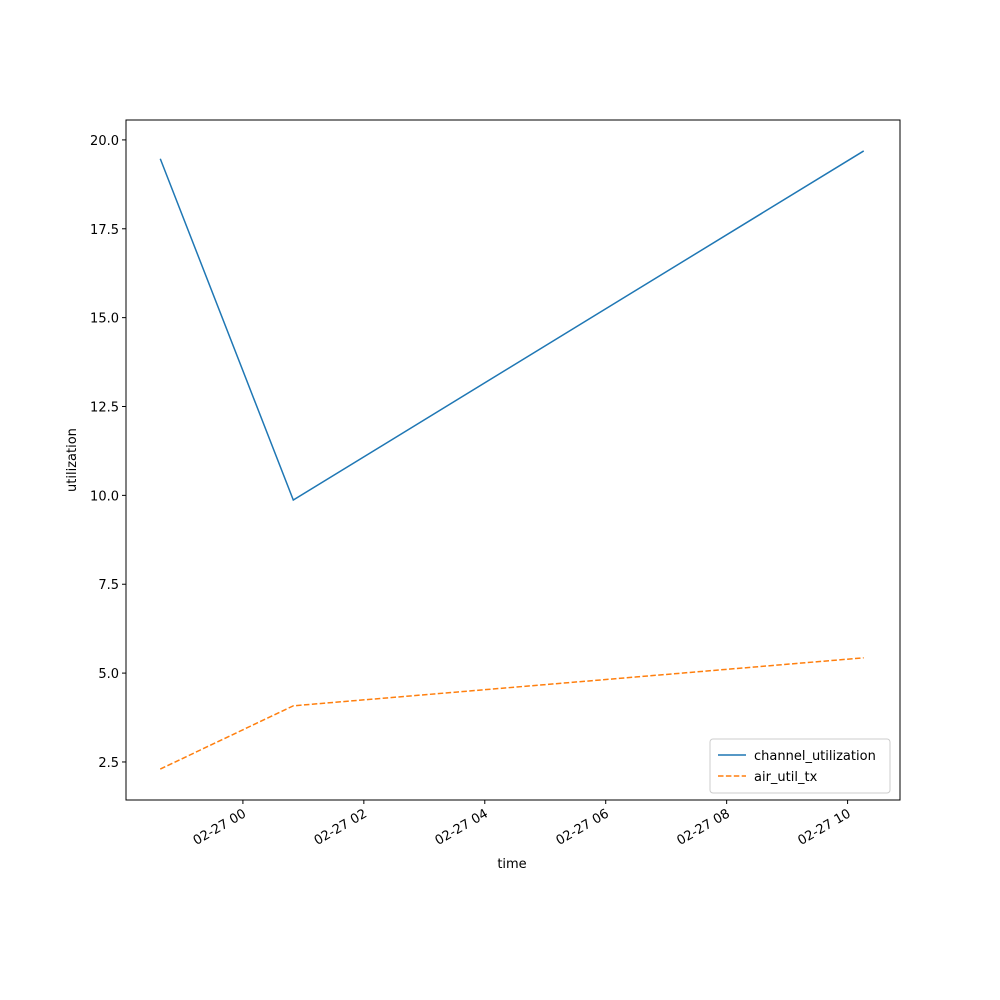 Image resolution: width=1000 pixels, height=1000 pixels. Describe the element at coordinates (108, 585) in the screenshot. I see `y-tick-label: 7.5` at that location.